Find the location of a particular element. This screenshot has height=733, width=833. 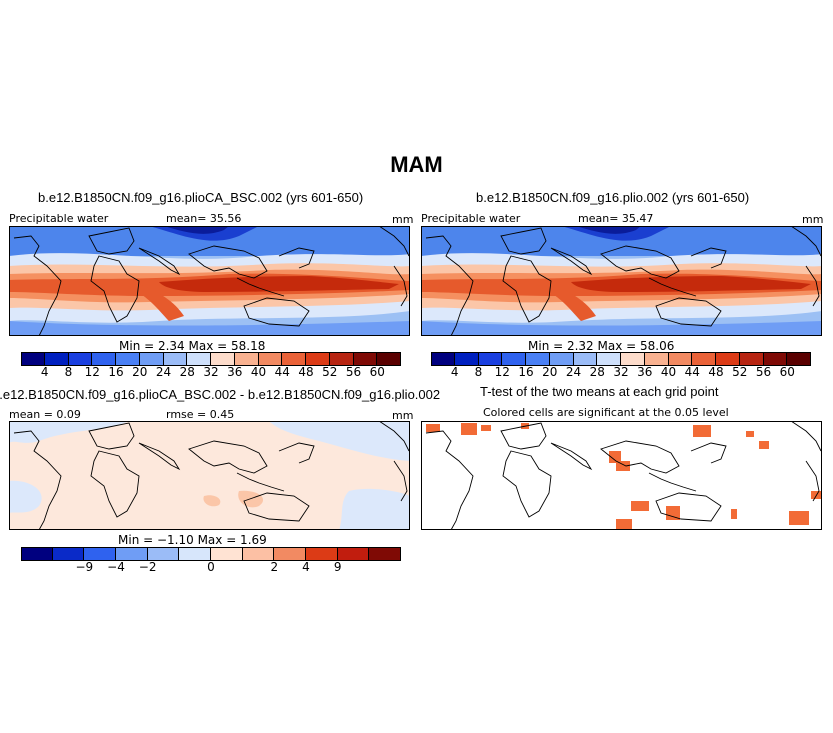

panel2-map is located at coordinates (621, 281).